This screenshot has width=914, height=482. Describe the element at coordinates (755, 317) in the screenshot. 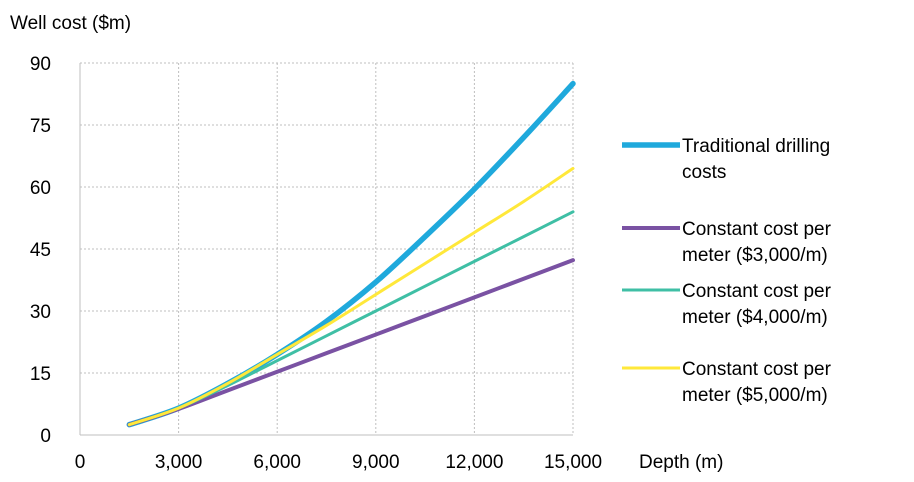

I see `legend-label: meter ($4,000/m)` at that location.